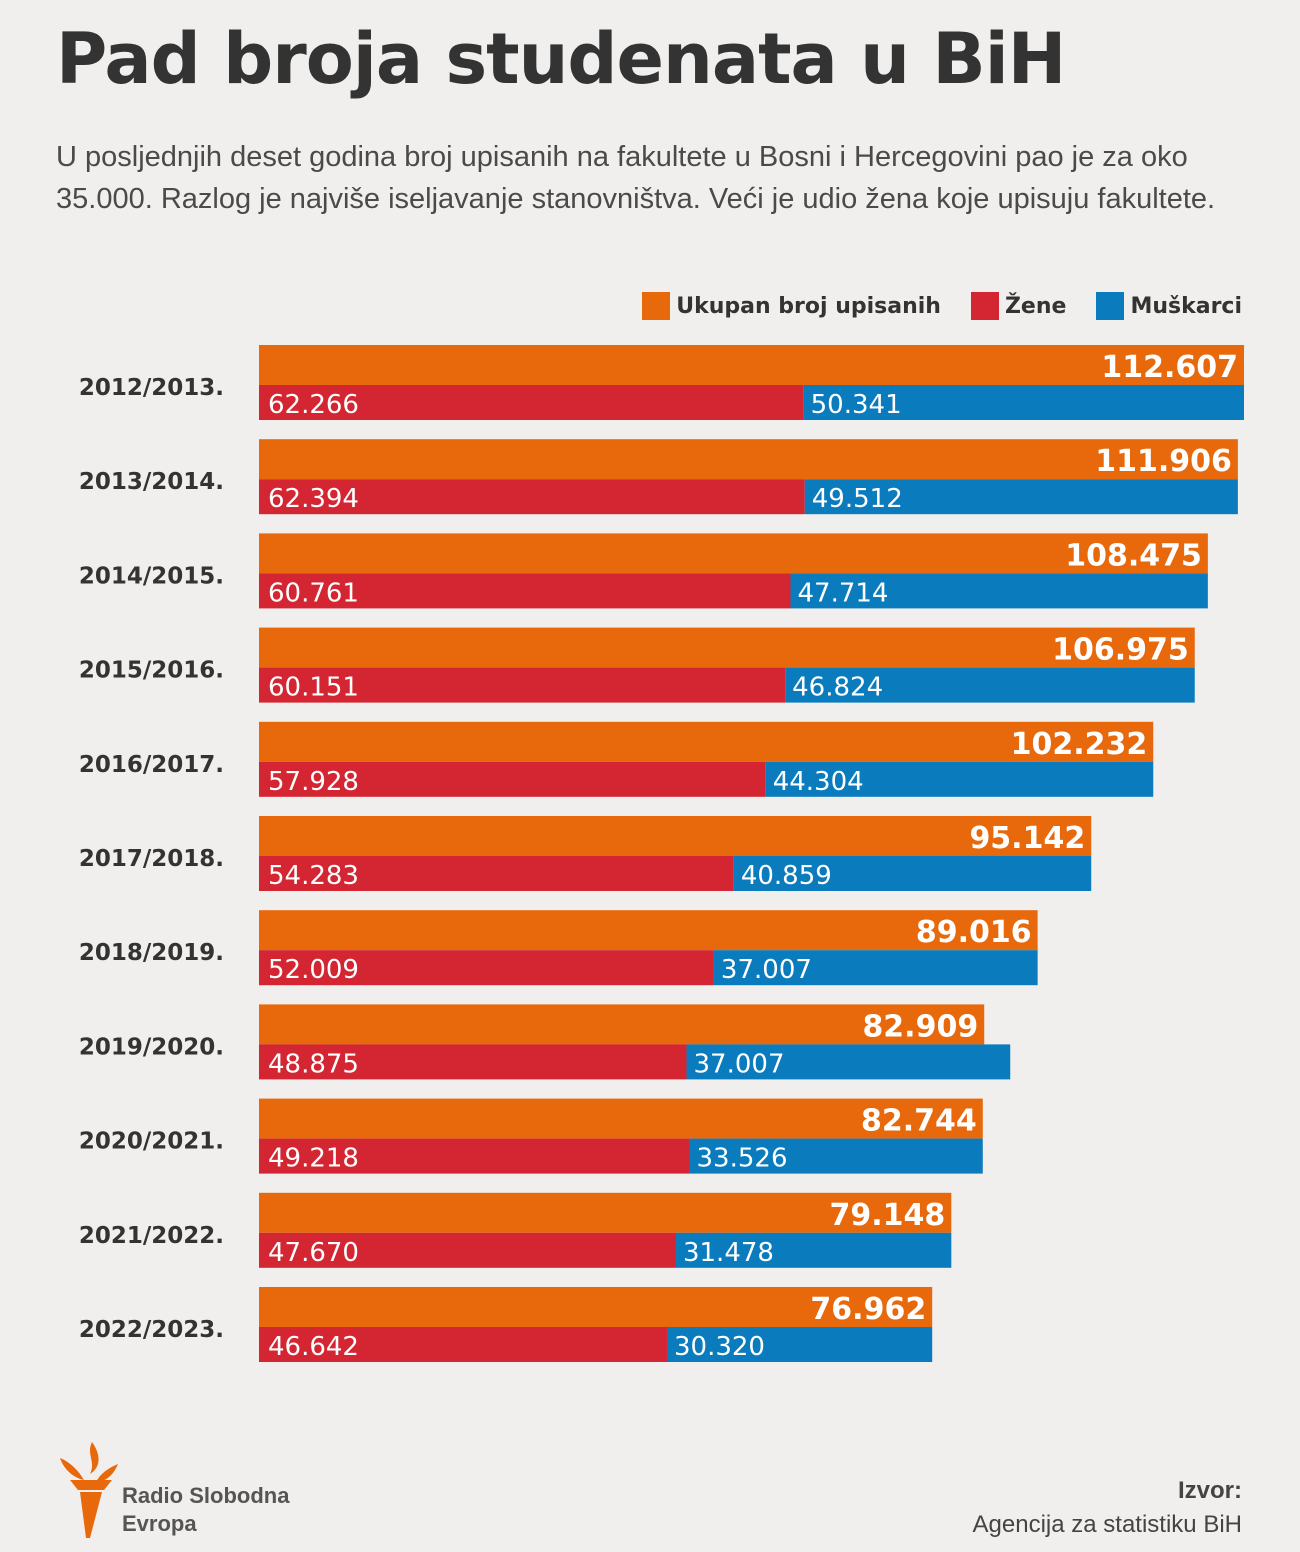 This screenshot has height=1552, width=1300. What do you see at coordinates (151, 1142) in the screenshot?
I see `category-label: 2020/2021.` at bounding box center [151, 1142].